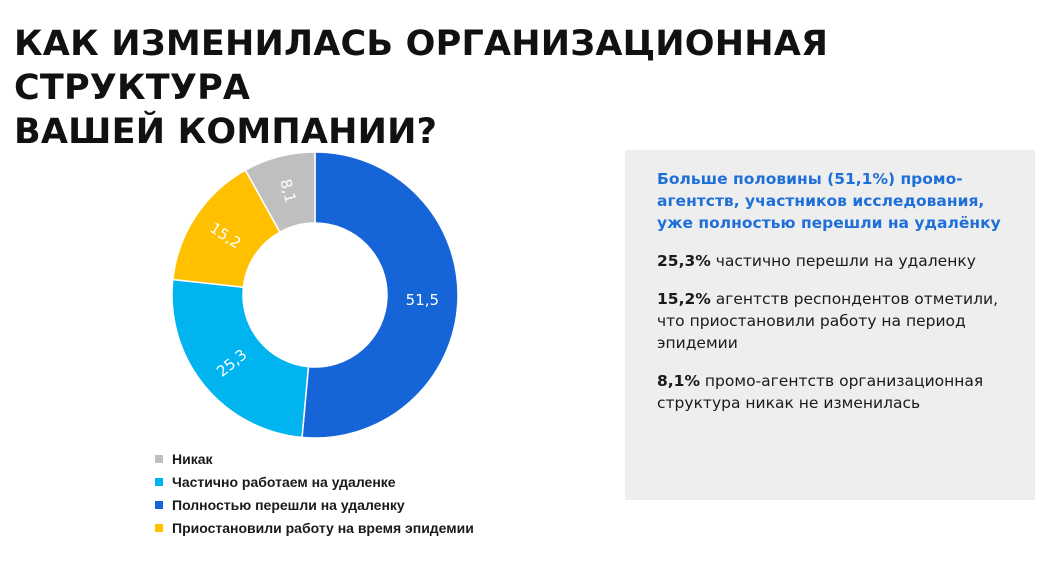 This screenshot has width=1040, height=567. I want to click on legend-item-3: Полностью перешли на удаленку, so click(314, 504).